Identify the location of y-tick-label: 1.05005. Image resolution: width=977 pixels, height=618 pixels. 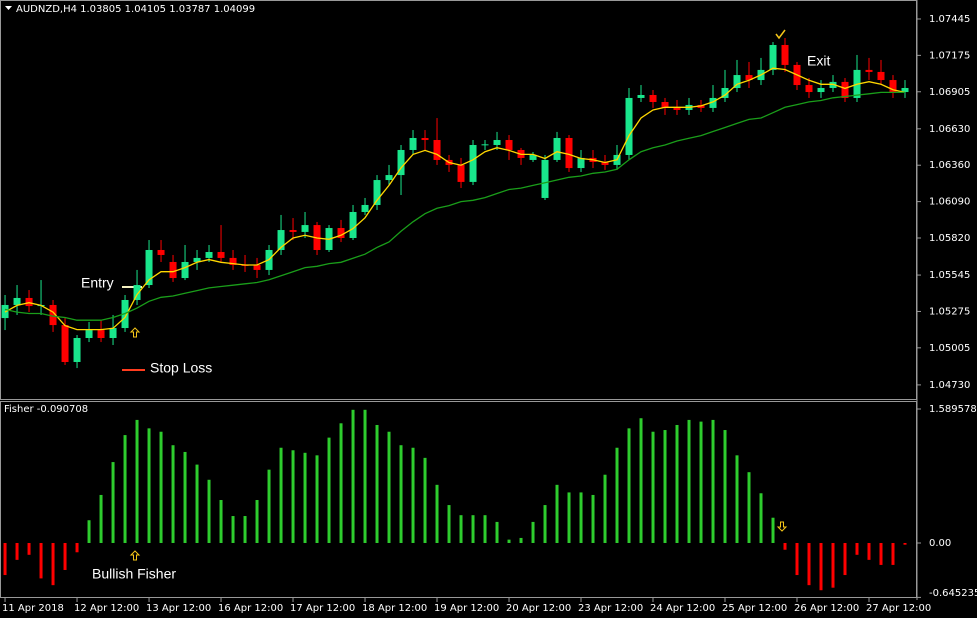
(949, 348).